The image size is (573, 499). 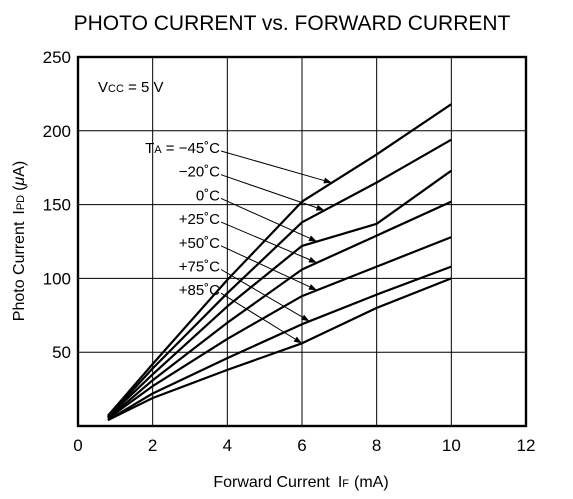 What do you see at coordinates (227, 445) in the screenshot?
I see `x-tick-label: 4` at bounding box center [227, 445].